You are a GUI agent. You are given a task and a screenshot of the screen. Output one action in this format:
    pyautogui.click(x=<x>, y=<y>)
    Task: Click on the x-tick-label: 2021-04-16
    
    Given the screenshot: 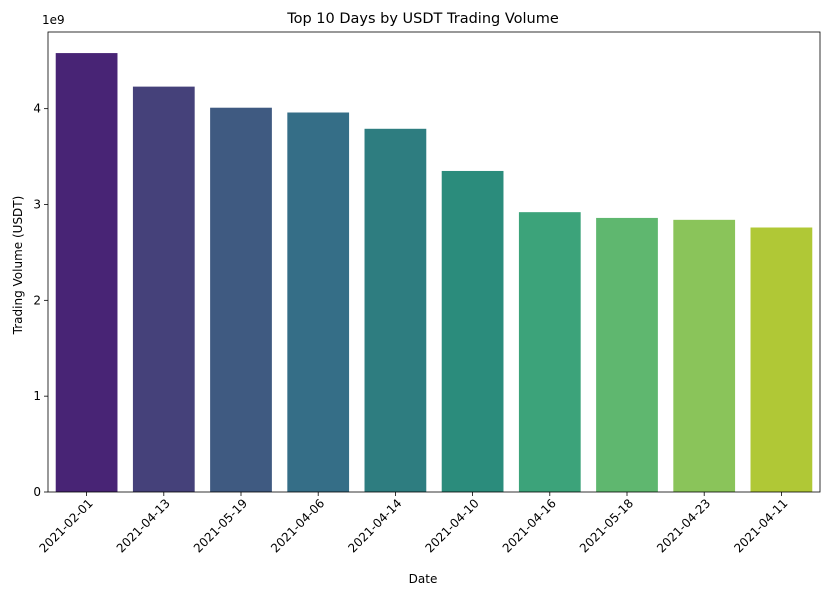 What is the action you would take?
    pyautogui.click(x=529, y=525)
    